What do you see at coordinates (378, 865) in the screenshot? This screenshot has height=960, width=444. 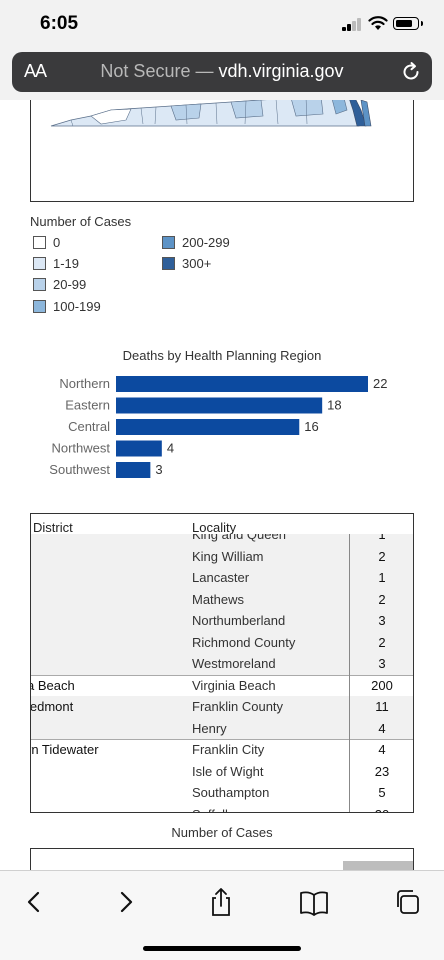 I see `scrollbar` at bounding box center [378, 865].